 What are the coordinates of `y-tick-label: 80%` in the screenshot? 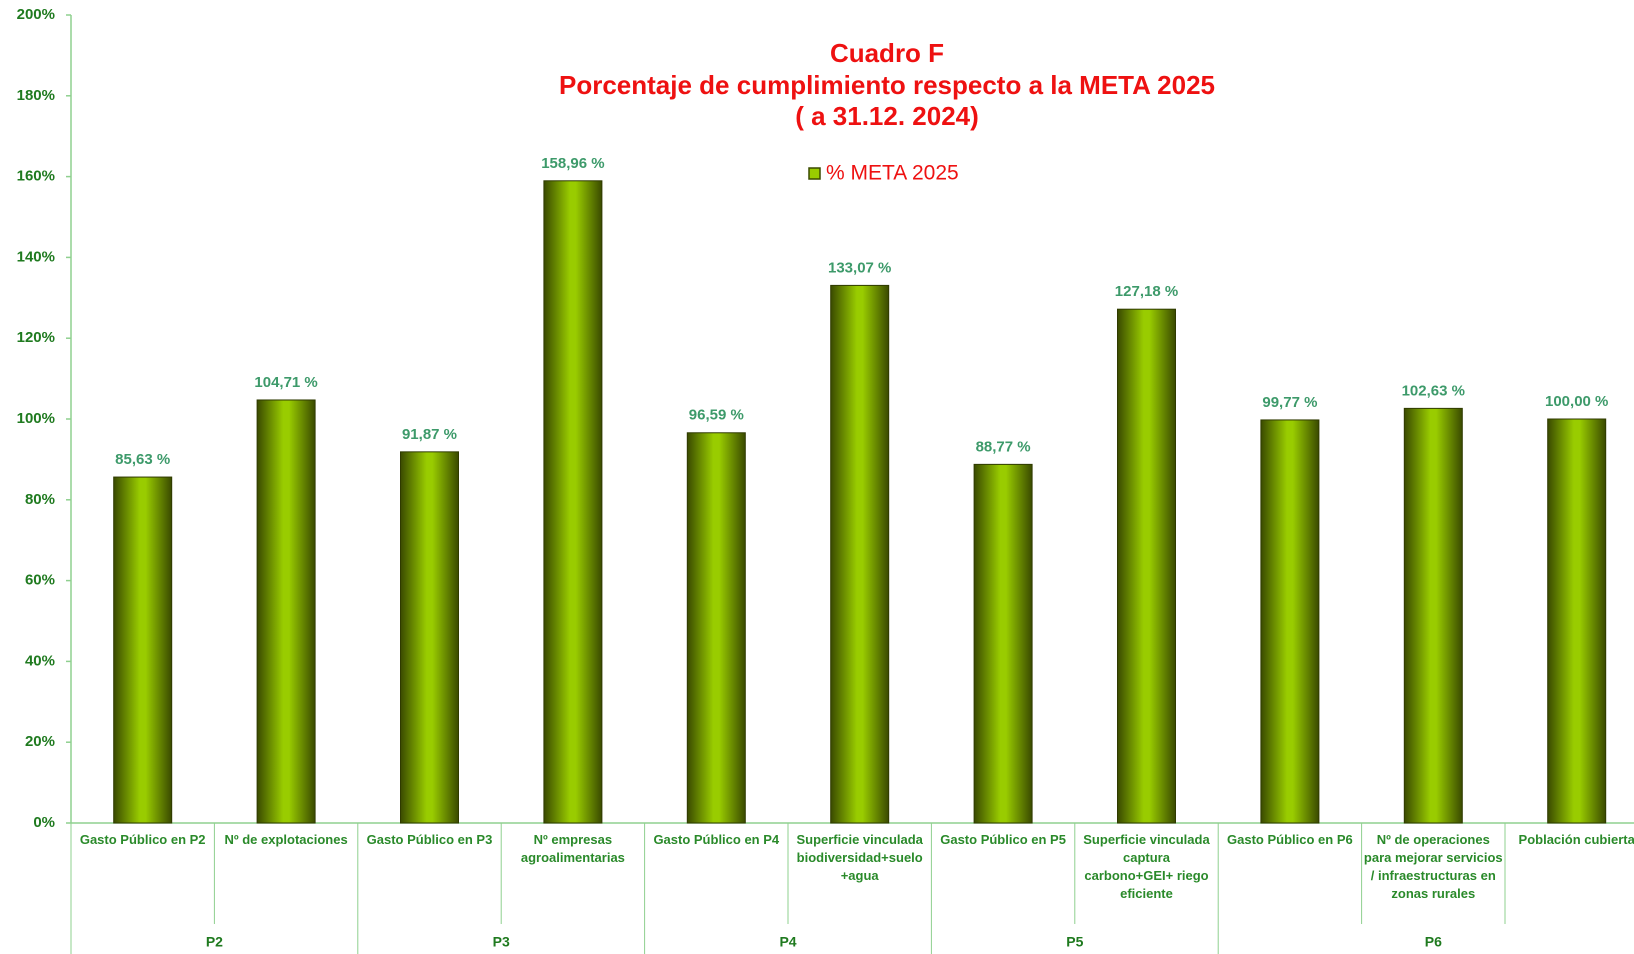 It's located at (40, 499).